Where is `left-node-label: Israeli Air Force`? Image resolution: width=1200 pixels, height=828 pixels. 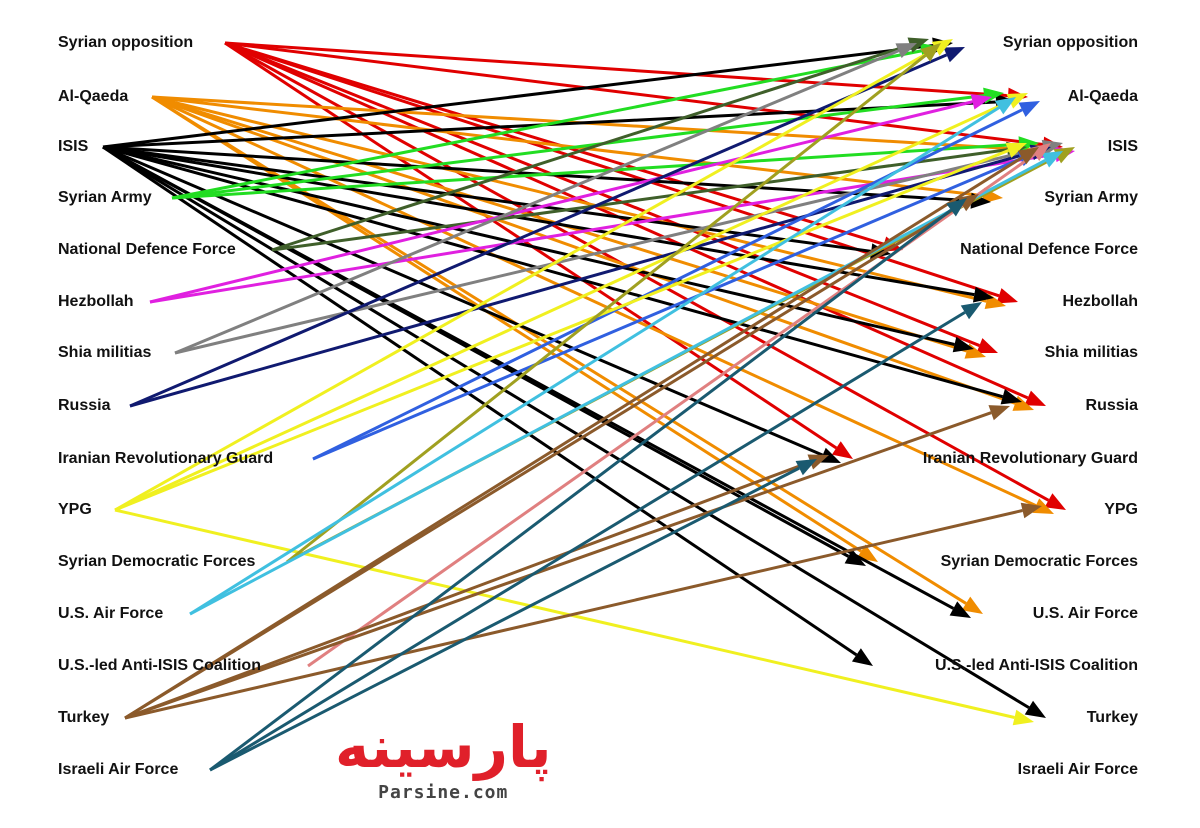
left-node-label: Israeli Air Force is located at coordinates (118, 769).